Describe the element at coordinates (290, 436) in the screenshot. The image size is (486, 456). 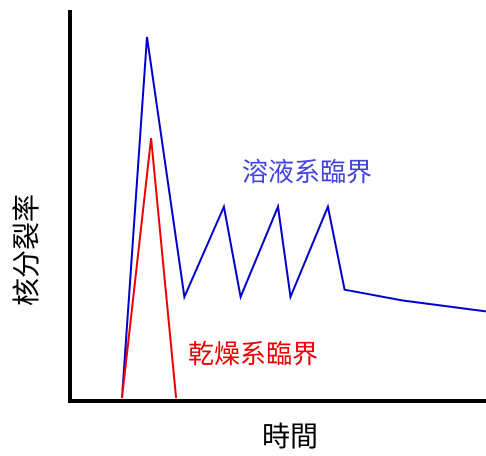
I see `x-axis-label: 時間` at that location.